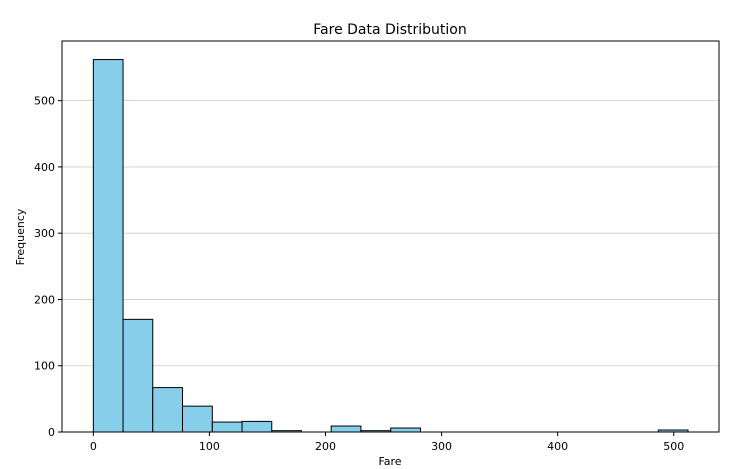 This screenshot has height=469, width=731. I want to click on y-tick-label: 300, so click(44, 233).